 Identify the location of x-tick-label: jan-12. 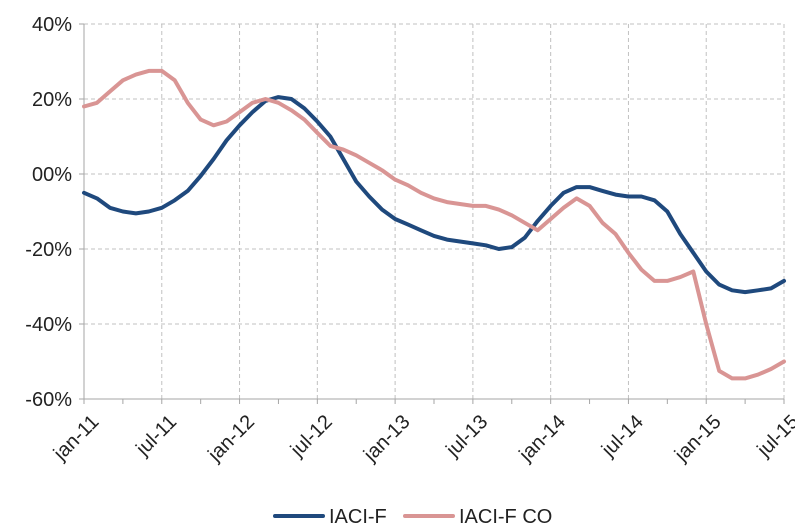
(231, 439).